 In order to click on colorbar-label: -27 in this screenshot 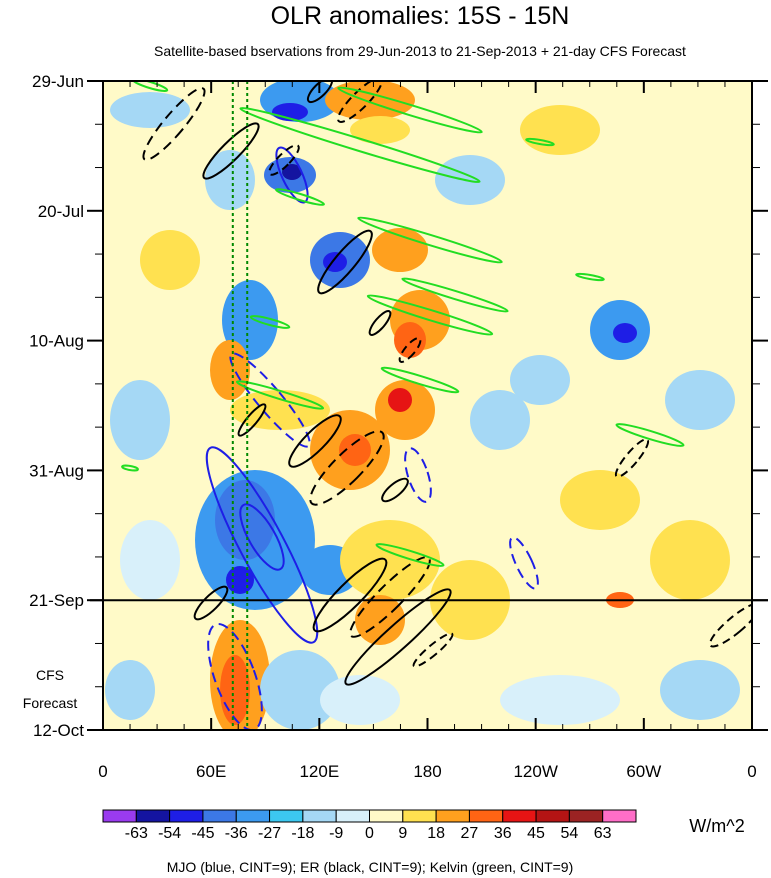, I will do `click(269, 833)`.